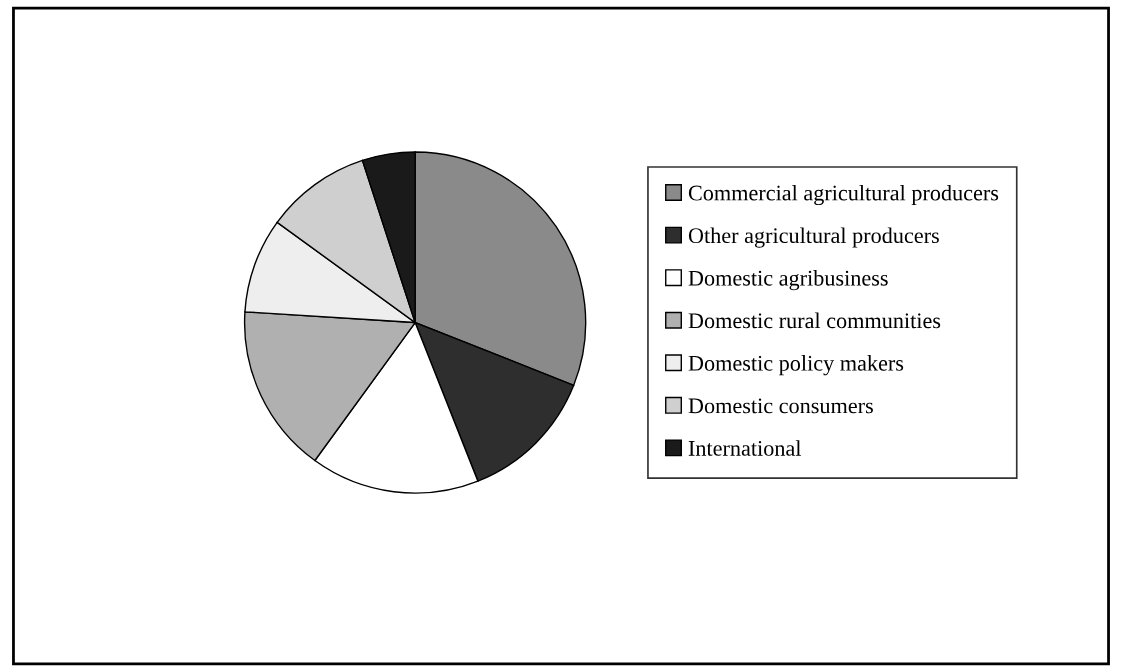  What do you see at coordinates (796, 365) in the screenshot?
I see `legend-label: Domestic policy makers` at bounding box center [796, 365].